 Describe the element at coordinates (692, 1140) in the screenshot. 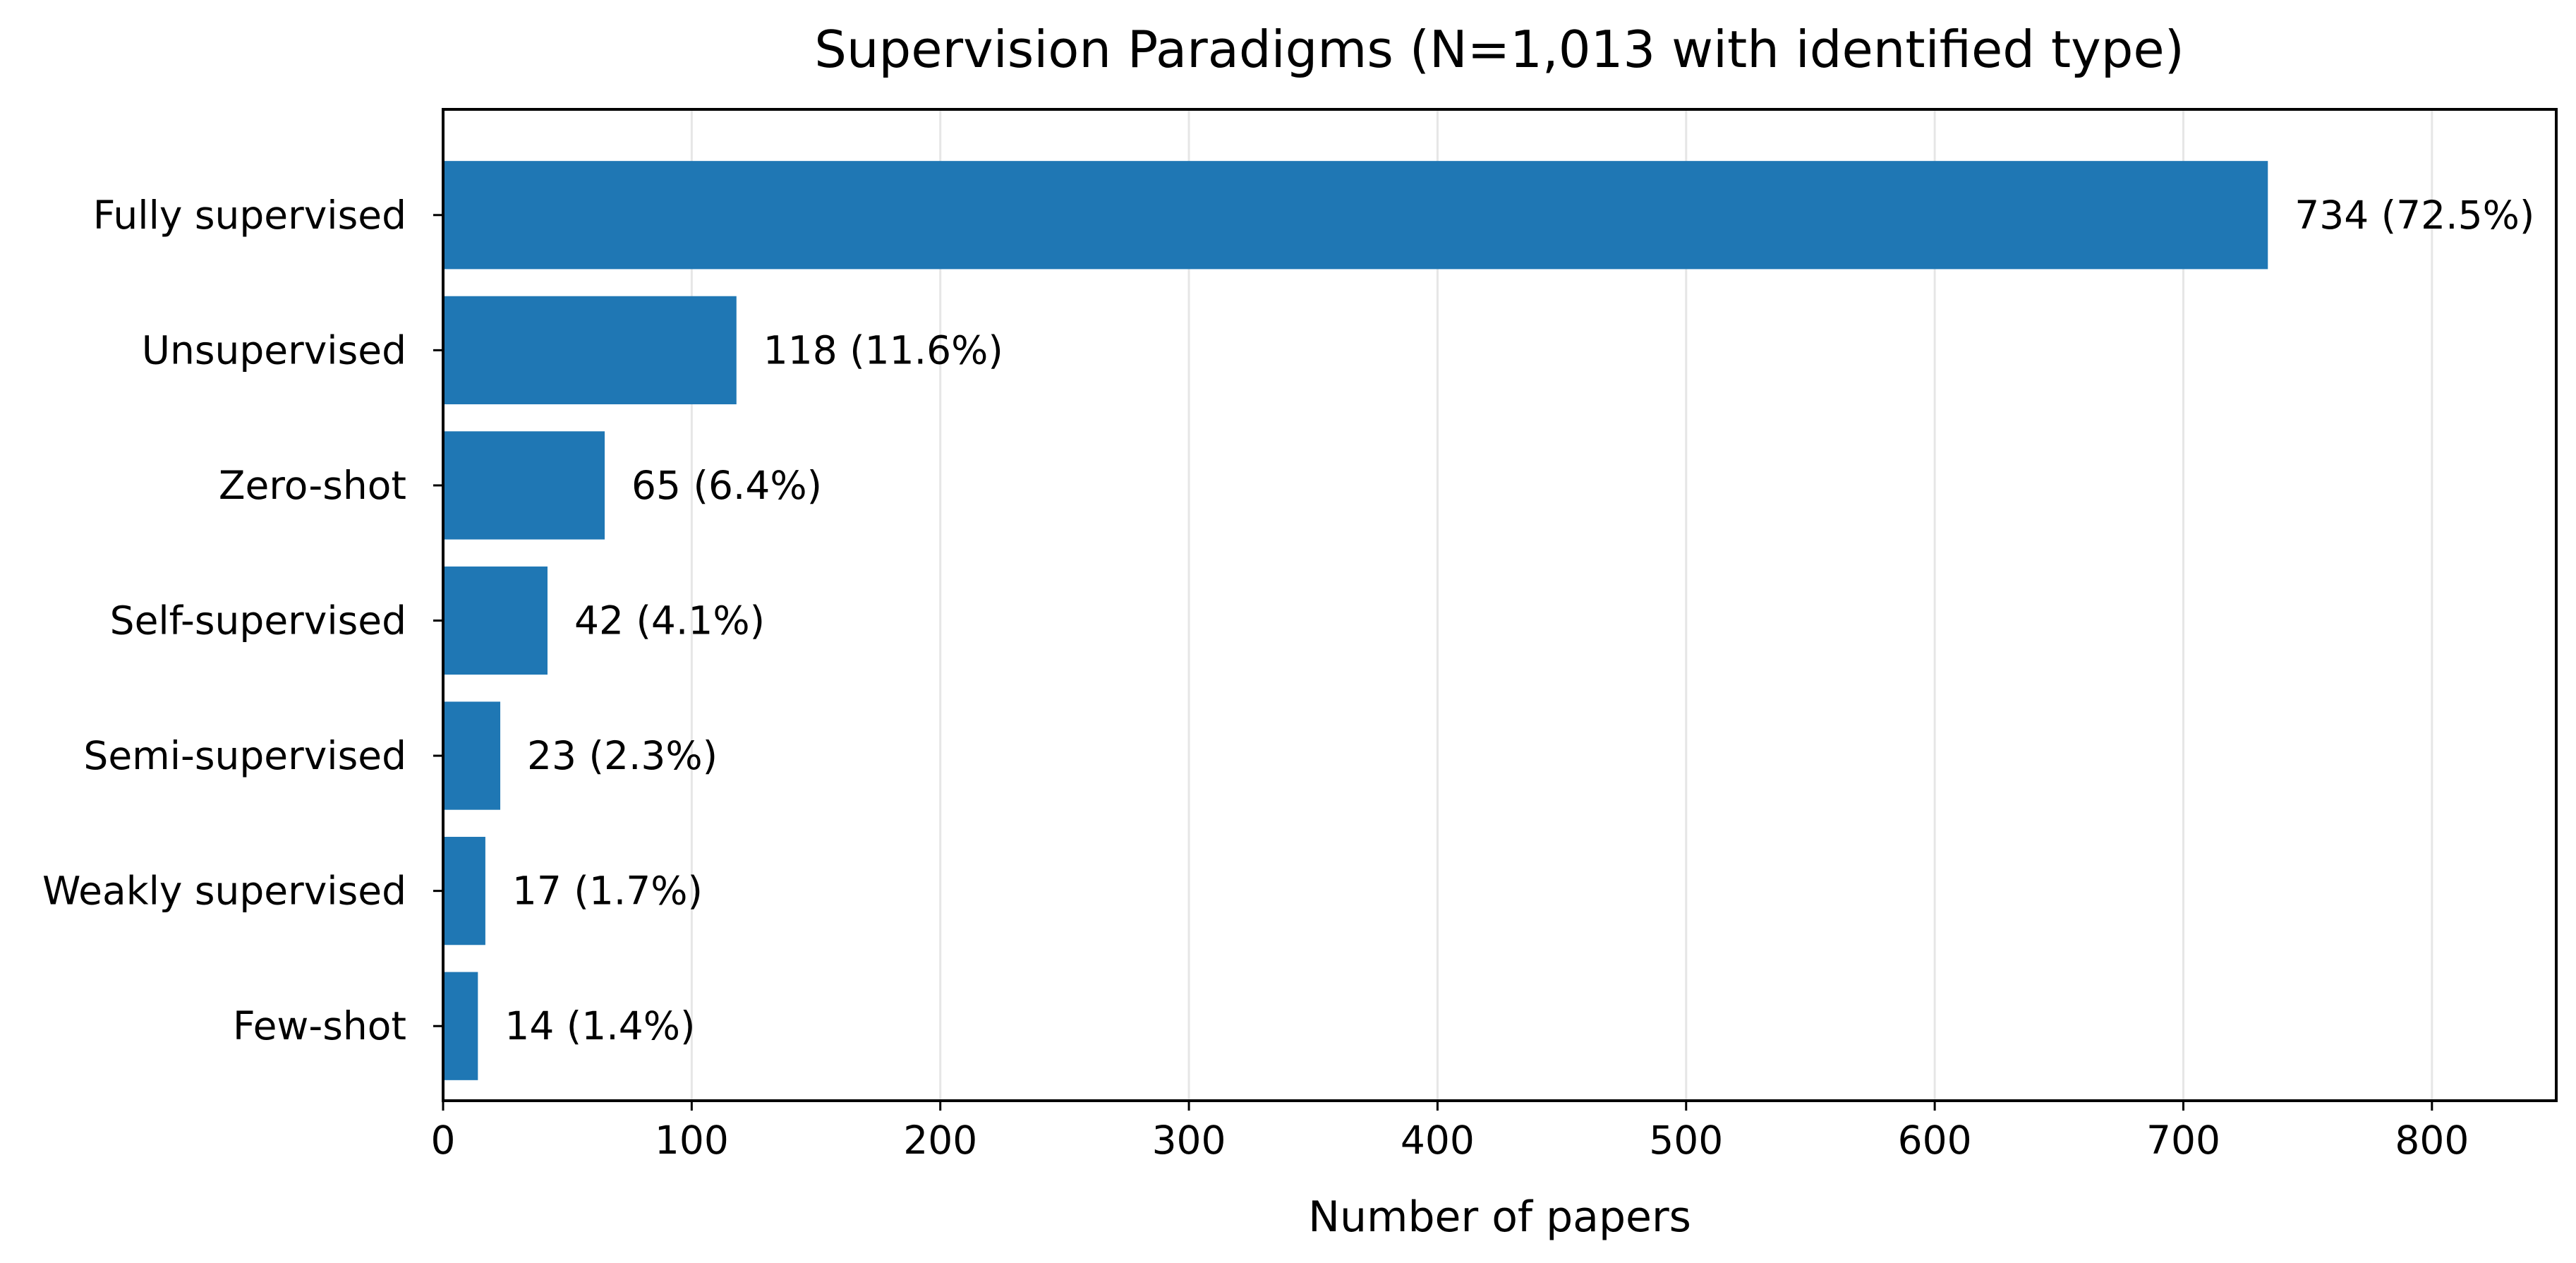

I see `x-tick-label: 100` at that location.